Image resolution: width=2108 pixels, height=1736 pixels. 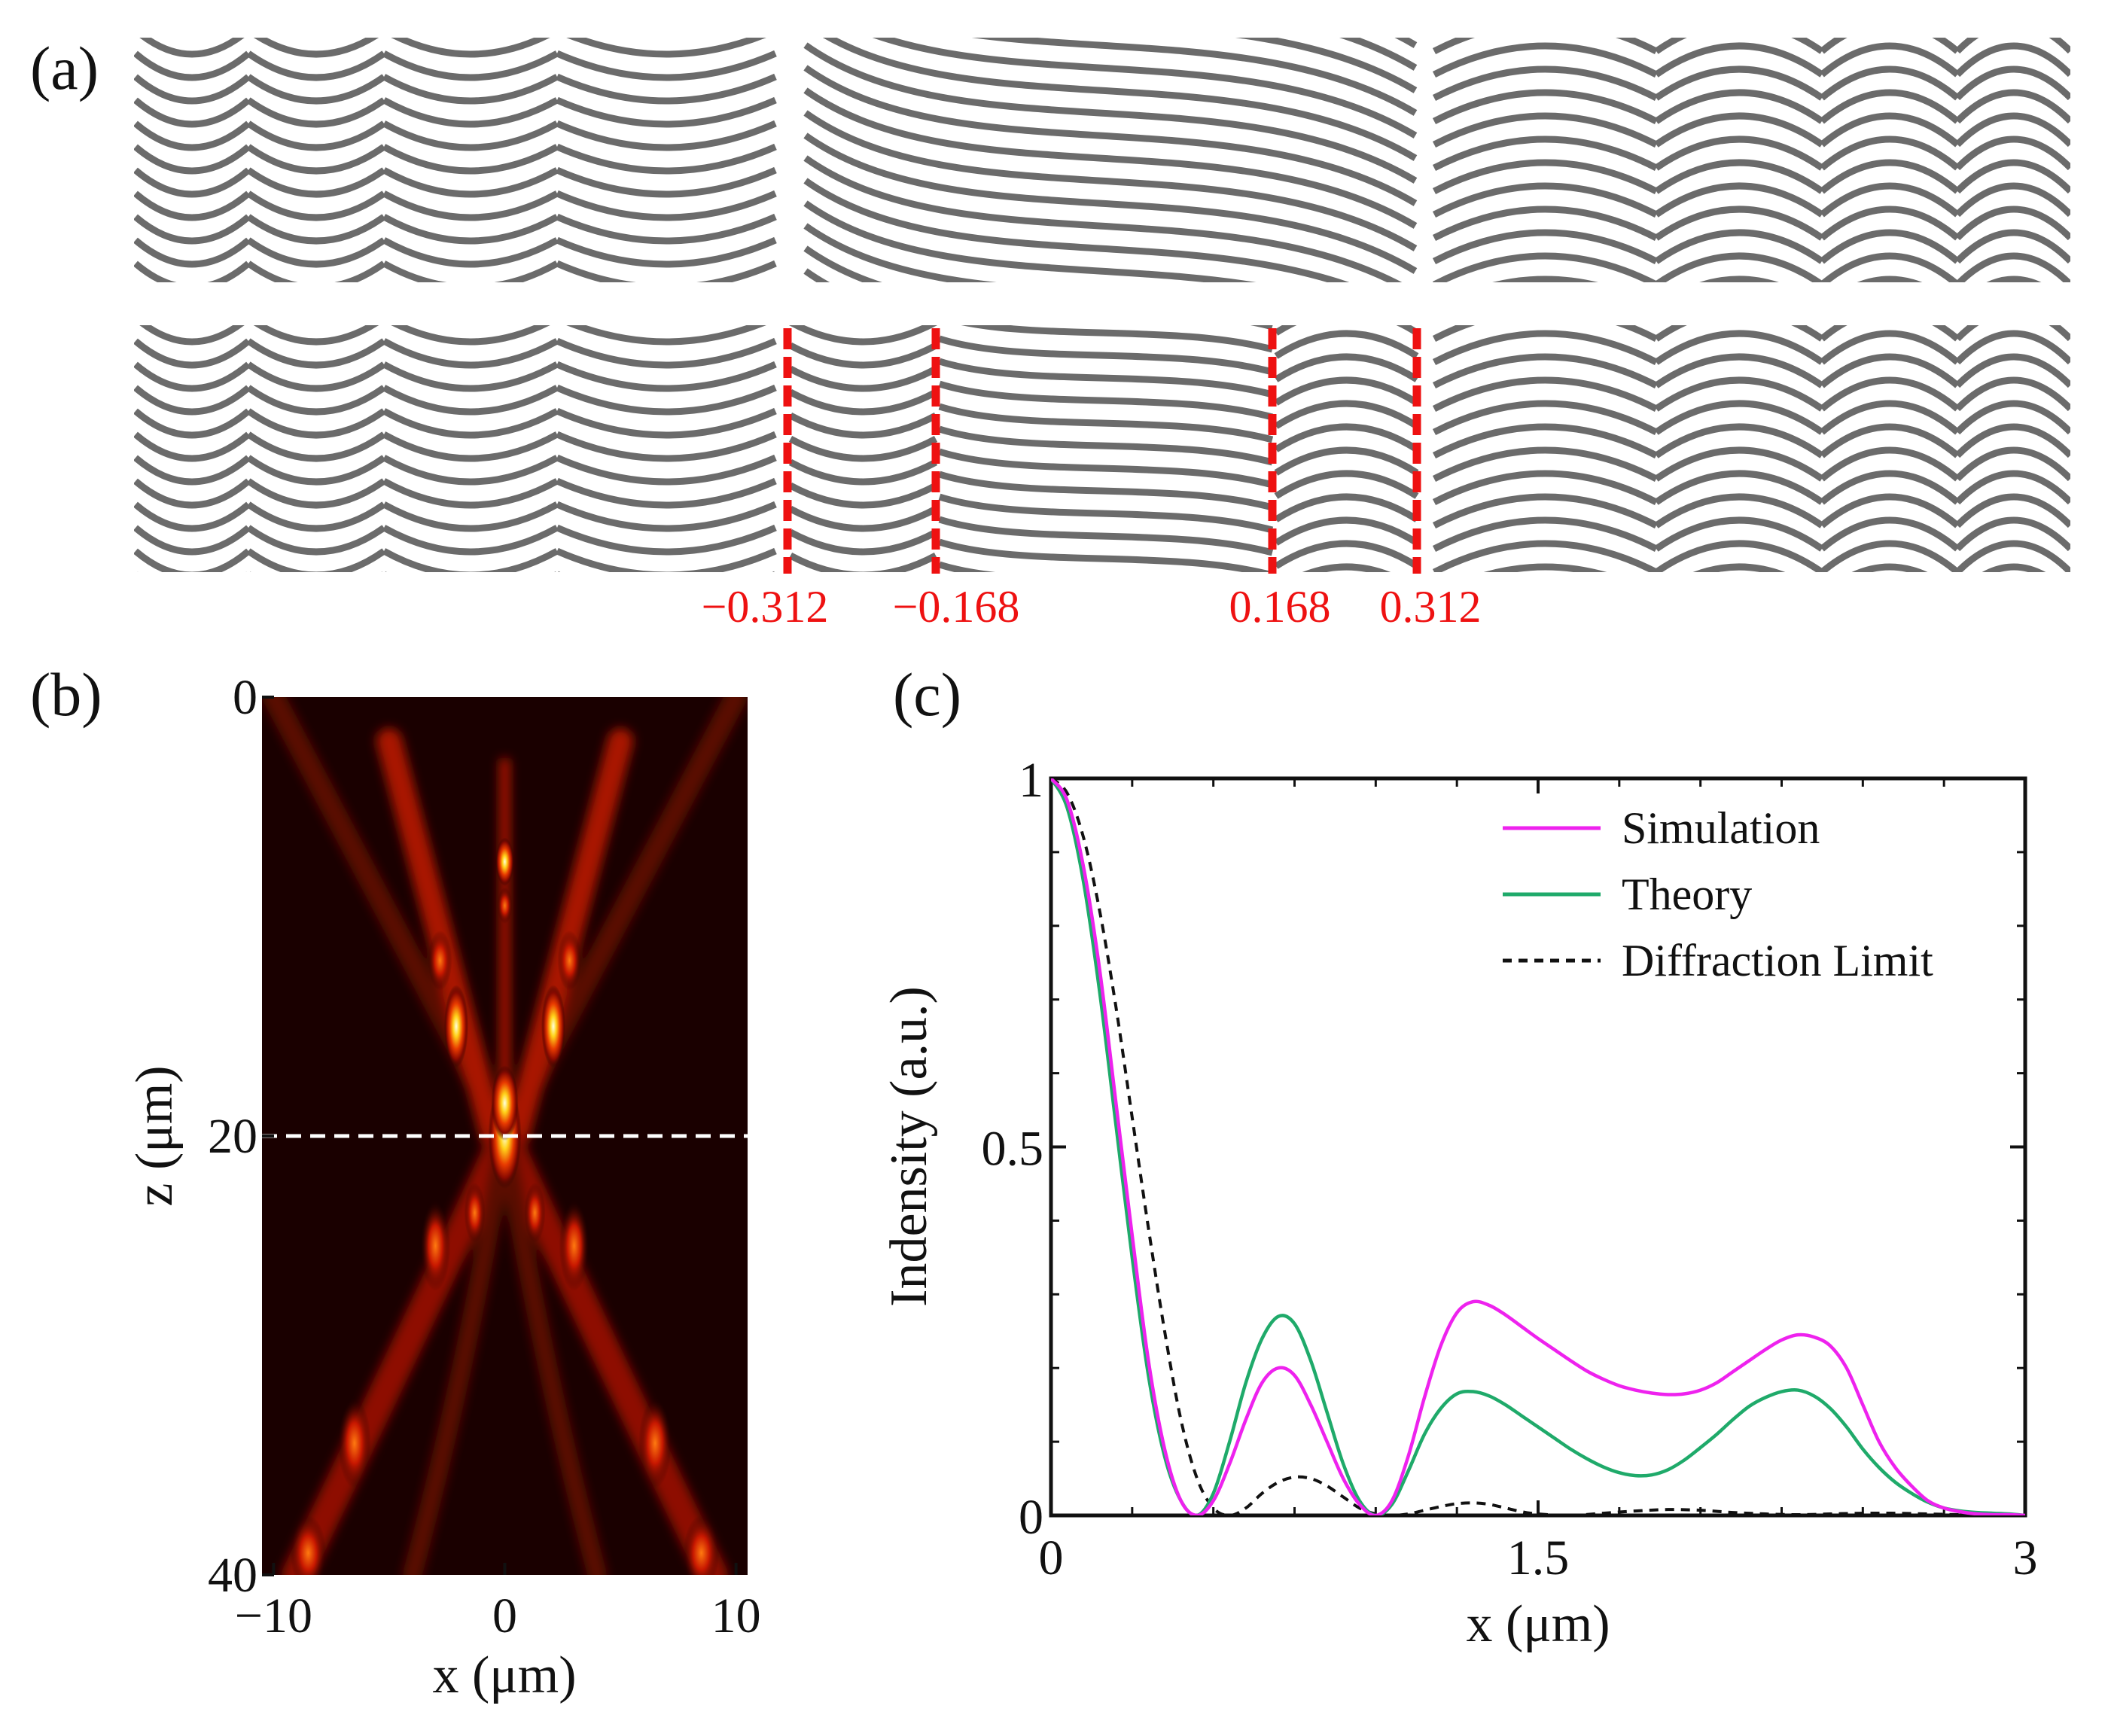 What do you see at coordinates (1777, 961) in the screenshot?
I see `legend-label: Diffraction Limit` at bounding box center [1777, 961].